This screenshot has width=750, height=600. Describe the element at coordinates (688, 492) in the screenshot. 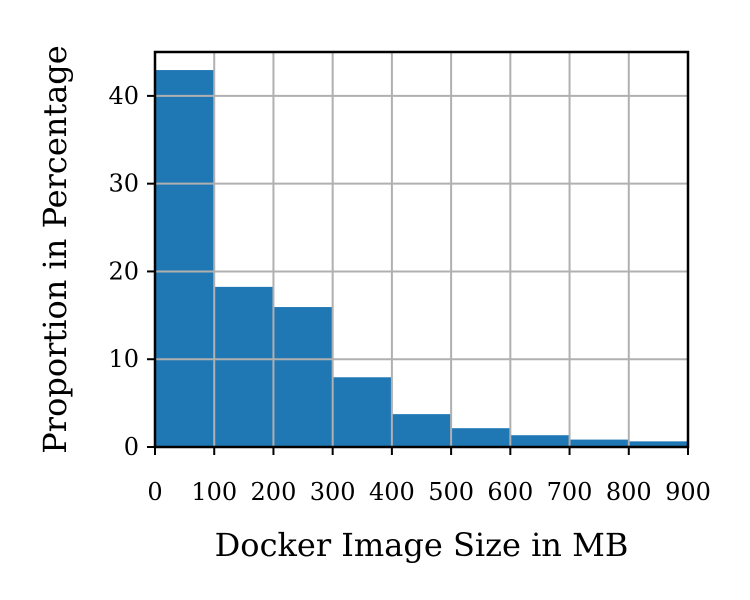

I see `x-tick-label: 900` at that location.